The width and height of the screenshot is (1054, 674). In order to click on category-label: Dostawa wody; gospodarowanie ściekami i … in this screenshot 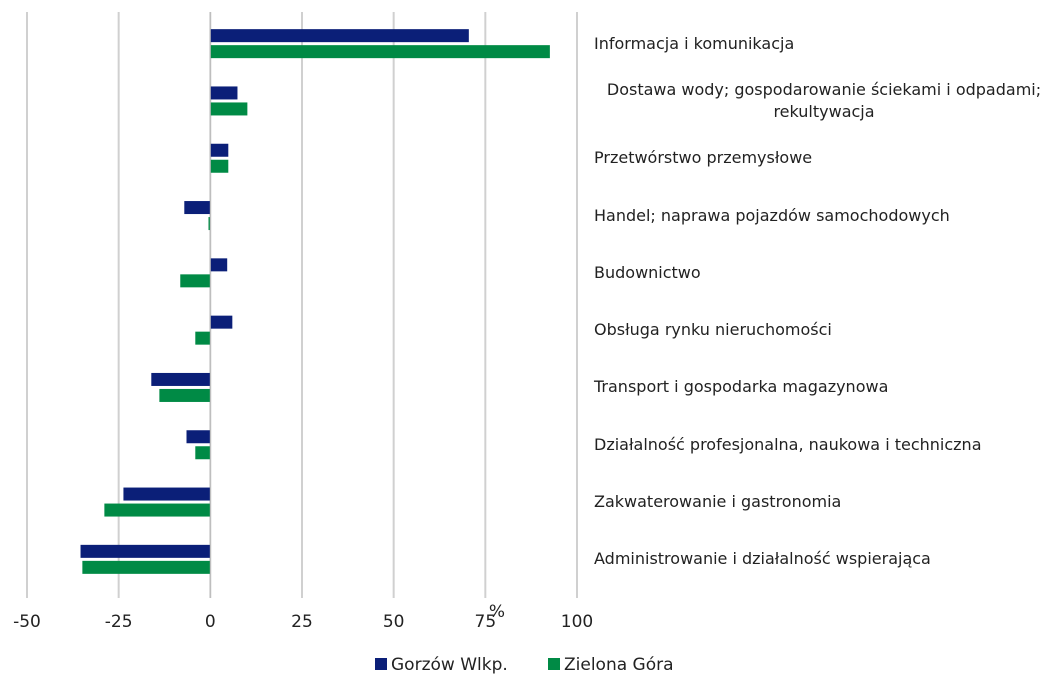, I will do `click(824, 100)`.